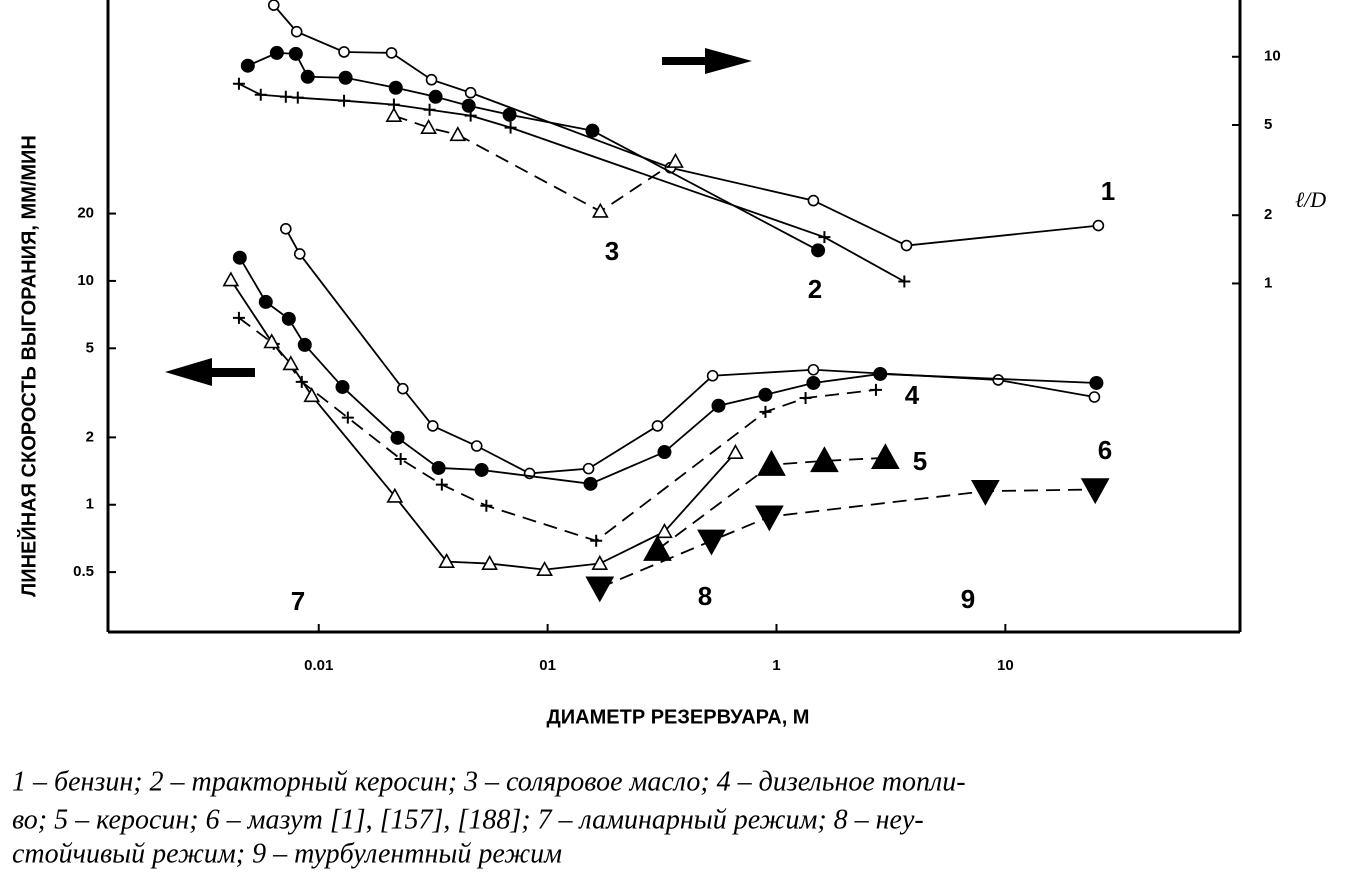 The height and width of the screenshot is (874, 1356). Describe the element at coordinates (1108, 191) in the screenshot. I see `annotation: 1` at that location.